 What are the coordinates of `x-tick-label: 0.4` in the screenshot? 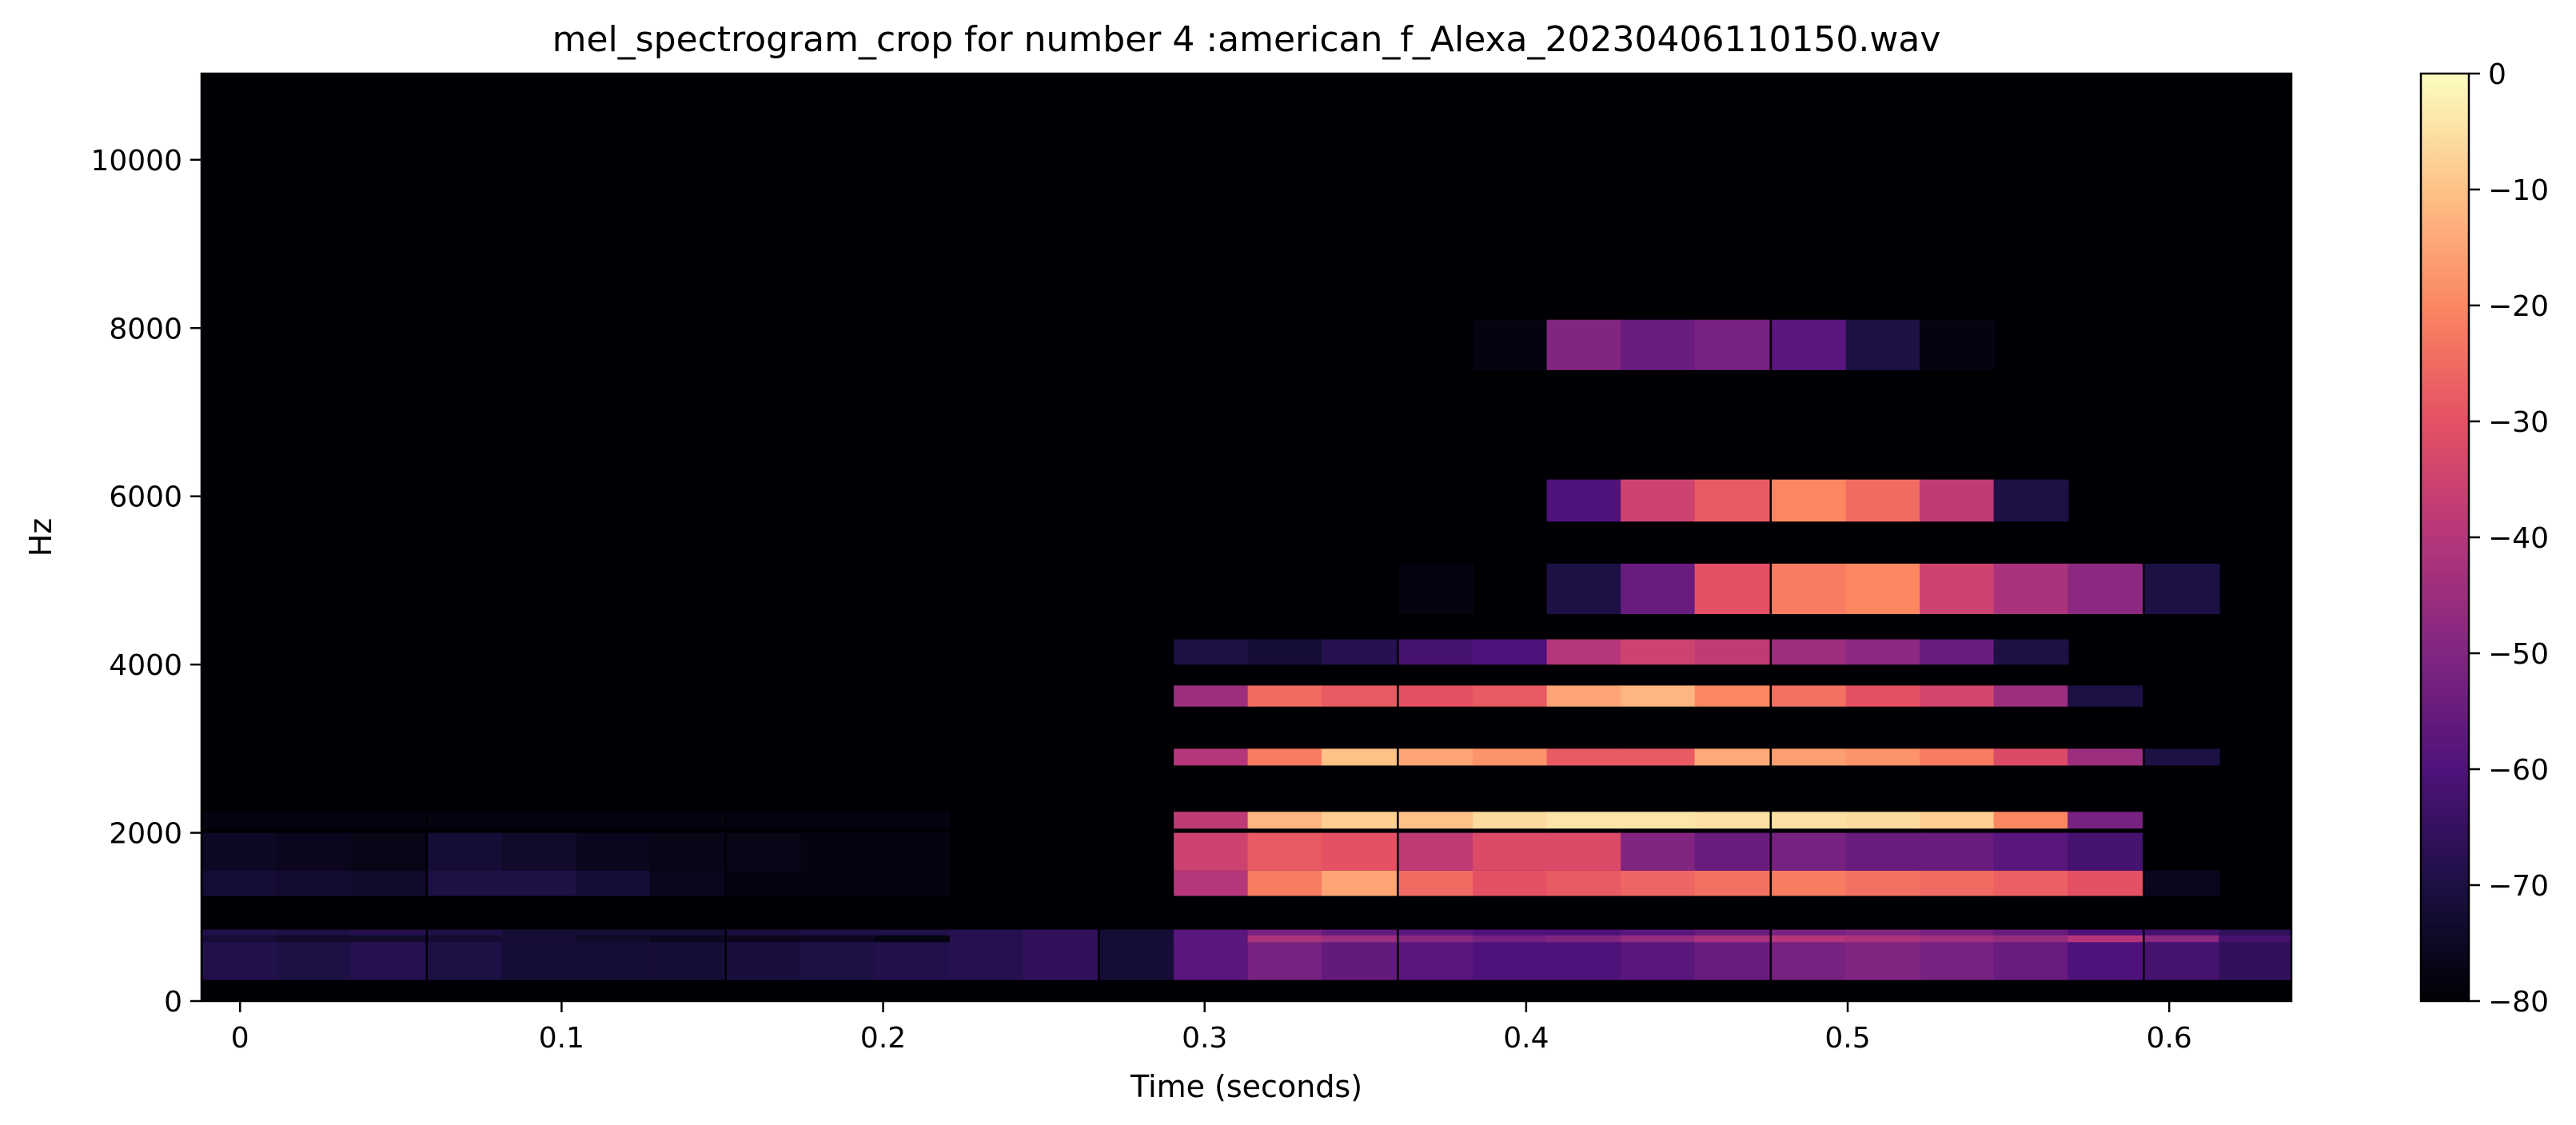 It's located at (1526, 1038).